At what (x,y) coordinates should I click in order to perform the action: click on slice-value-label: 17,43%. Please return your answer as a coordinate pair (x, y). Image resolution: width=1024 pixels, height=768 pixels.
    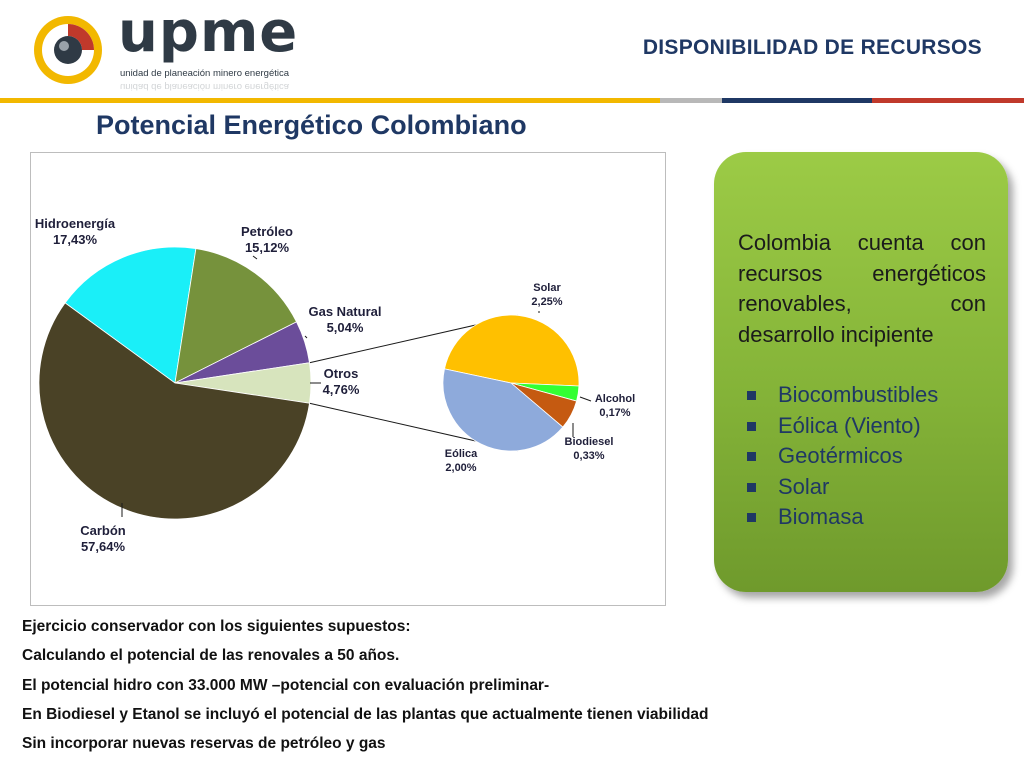
    Looking at the image, I should click on (75, 239).